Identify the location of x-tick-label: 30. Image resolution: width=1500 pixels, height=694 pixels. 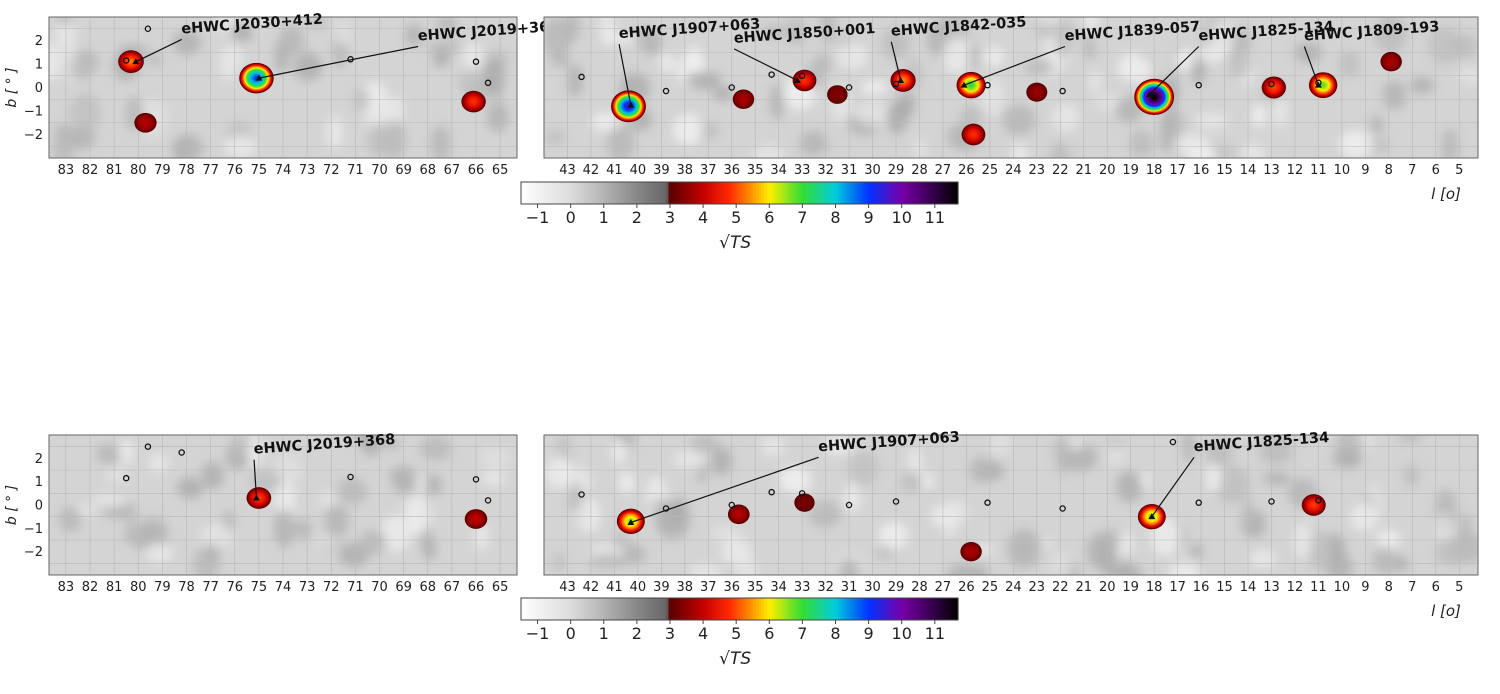
(872, 587).